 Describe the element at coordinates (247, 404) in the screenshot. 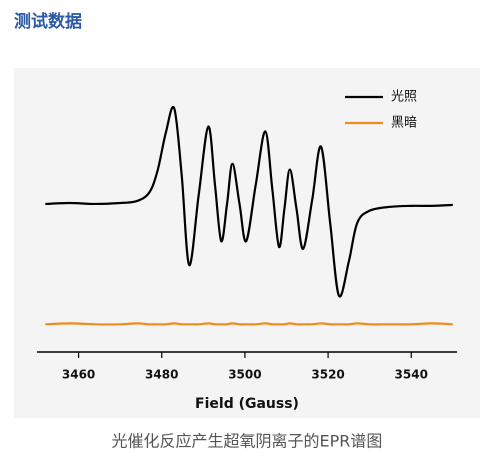

I see `x-axis-label: Field (Gauss)` at that location.